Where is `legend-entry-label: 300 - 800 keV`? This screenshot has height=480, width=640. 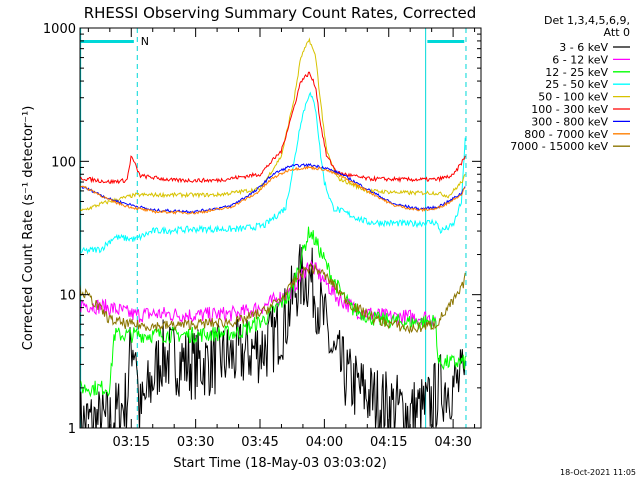 legend-entry-label: 300 - 800 keV is located at coordinates (569, 121).